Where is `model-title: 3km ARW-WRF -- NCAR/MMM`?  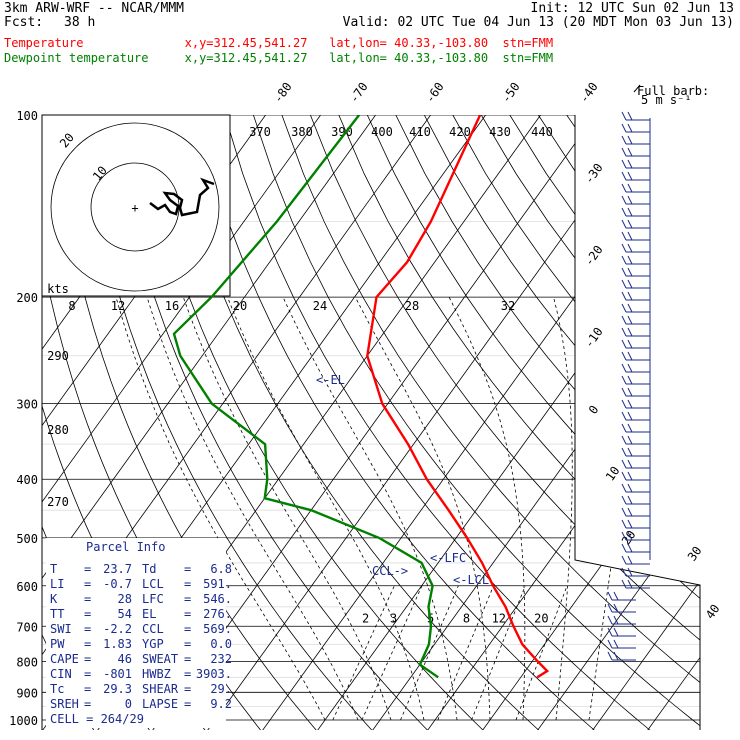 model-title: 3km ARW-WRF -- NCAR/MMM is located at coordinates (94, 8).